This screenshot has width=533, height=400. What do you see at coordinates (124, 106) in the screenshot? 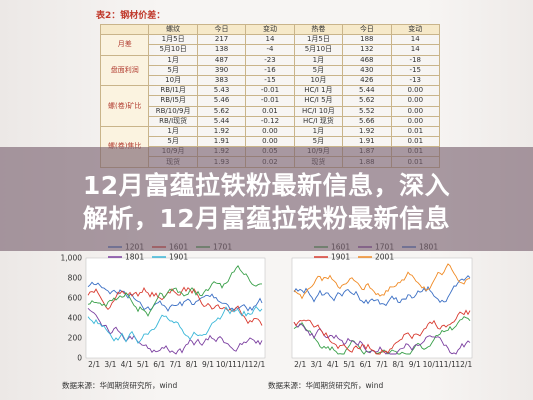
I see `group-cell: 螺(卷)矿比` at bounding box center [124, 106].